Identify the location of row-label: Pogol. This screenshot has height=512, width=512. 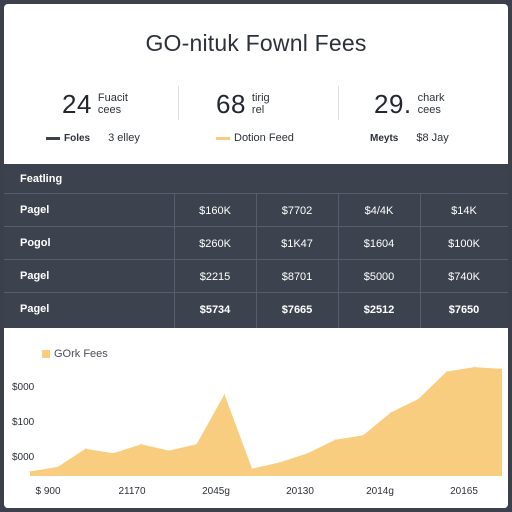
(35, 243).